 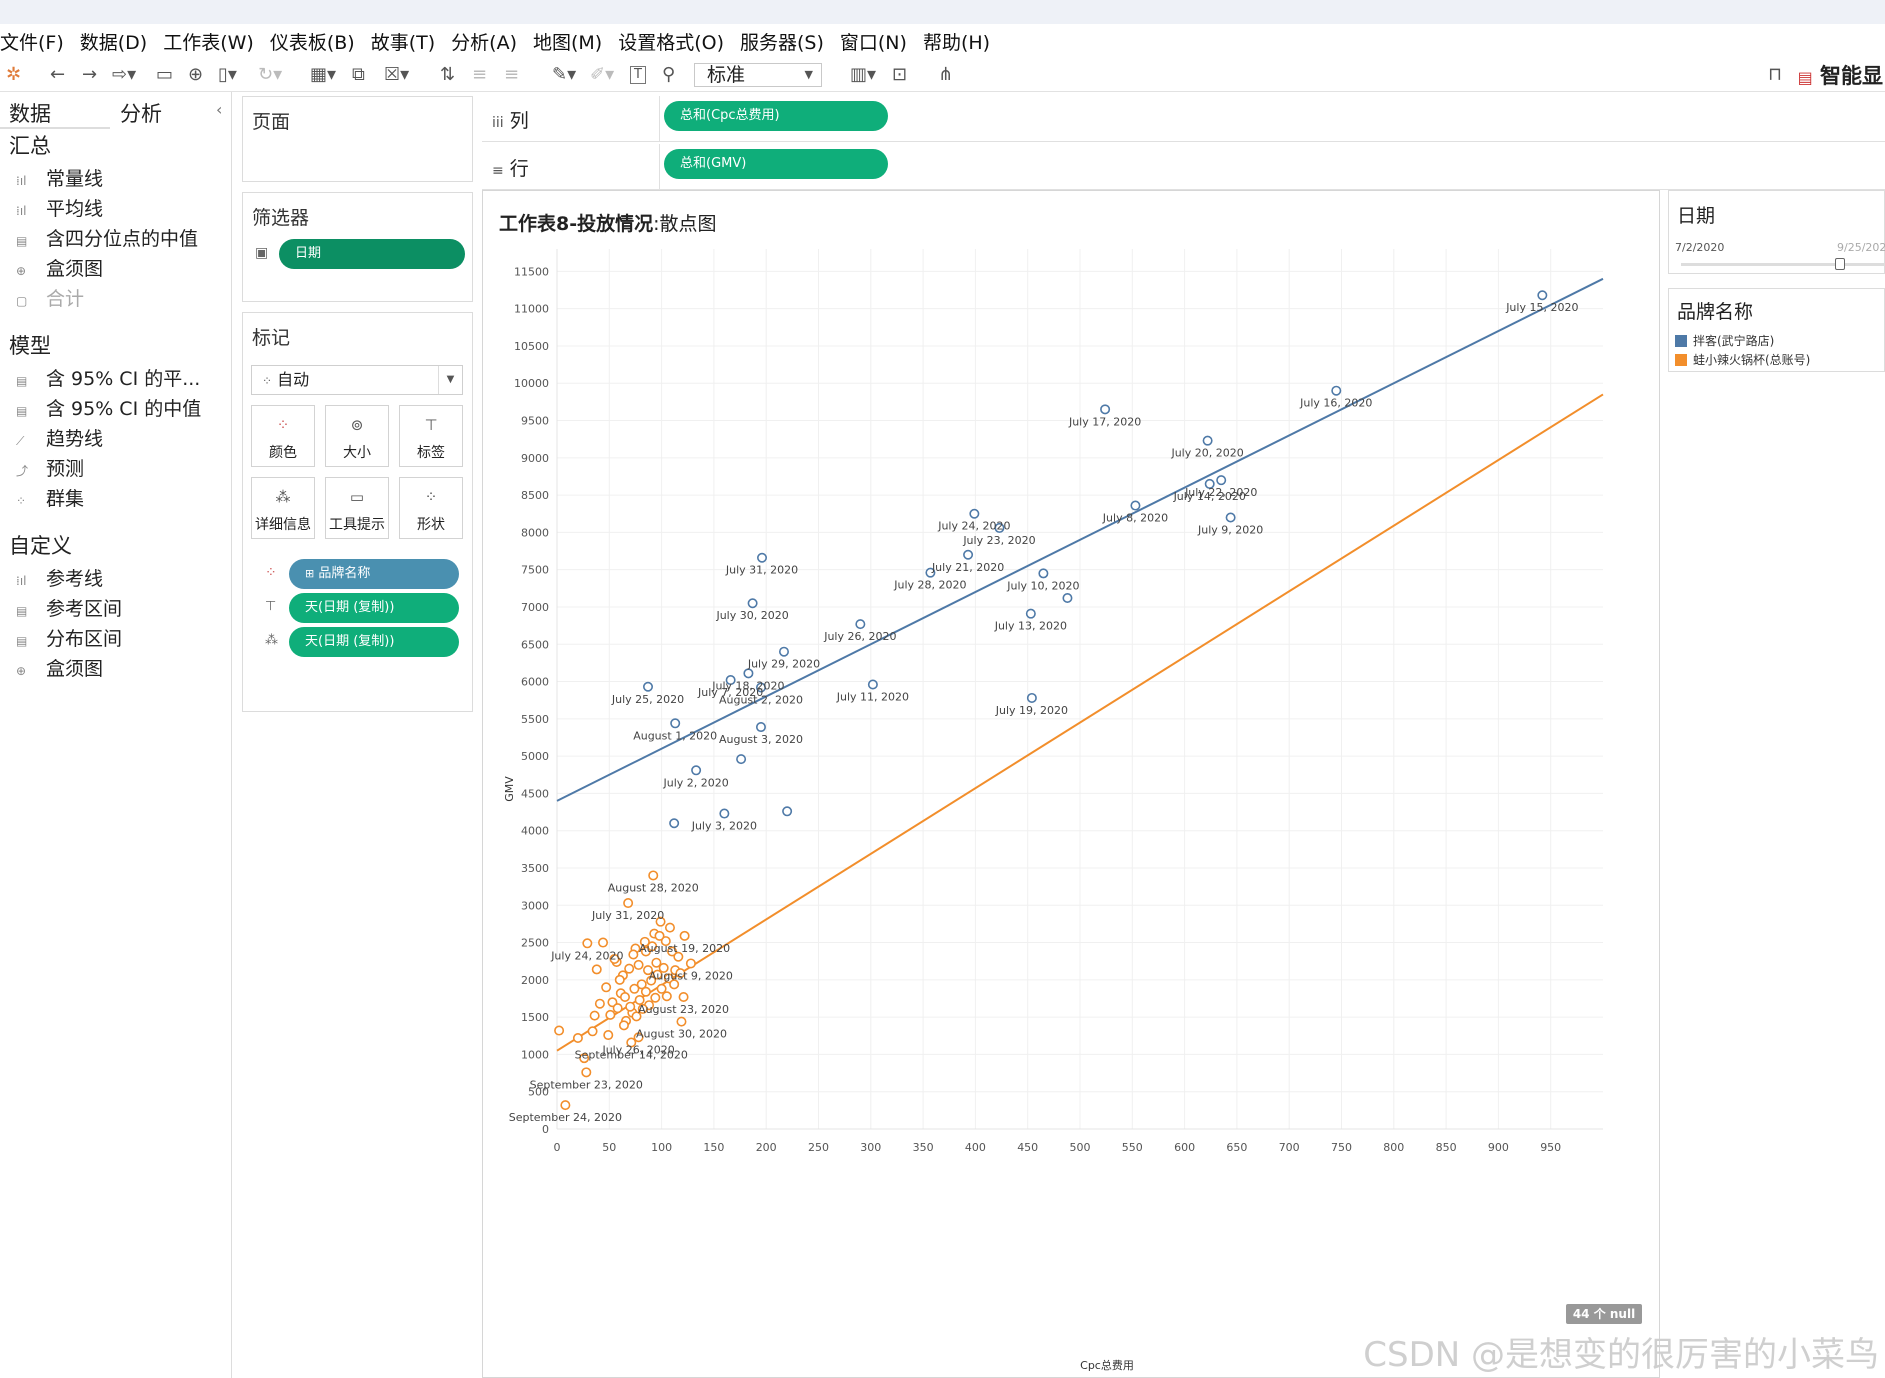 I want to click on date-range-slider, so click(x=1783, y=264).